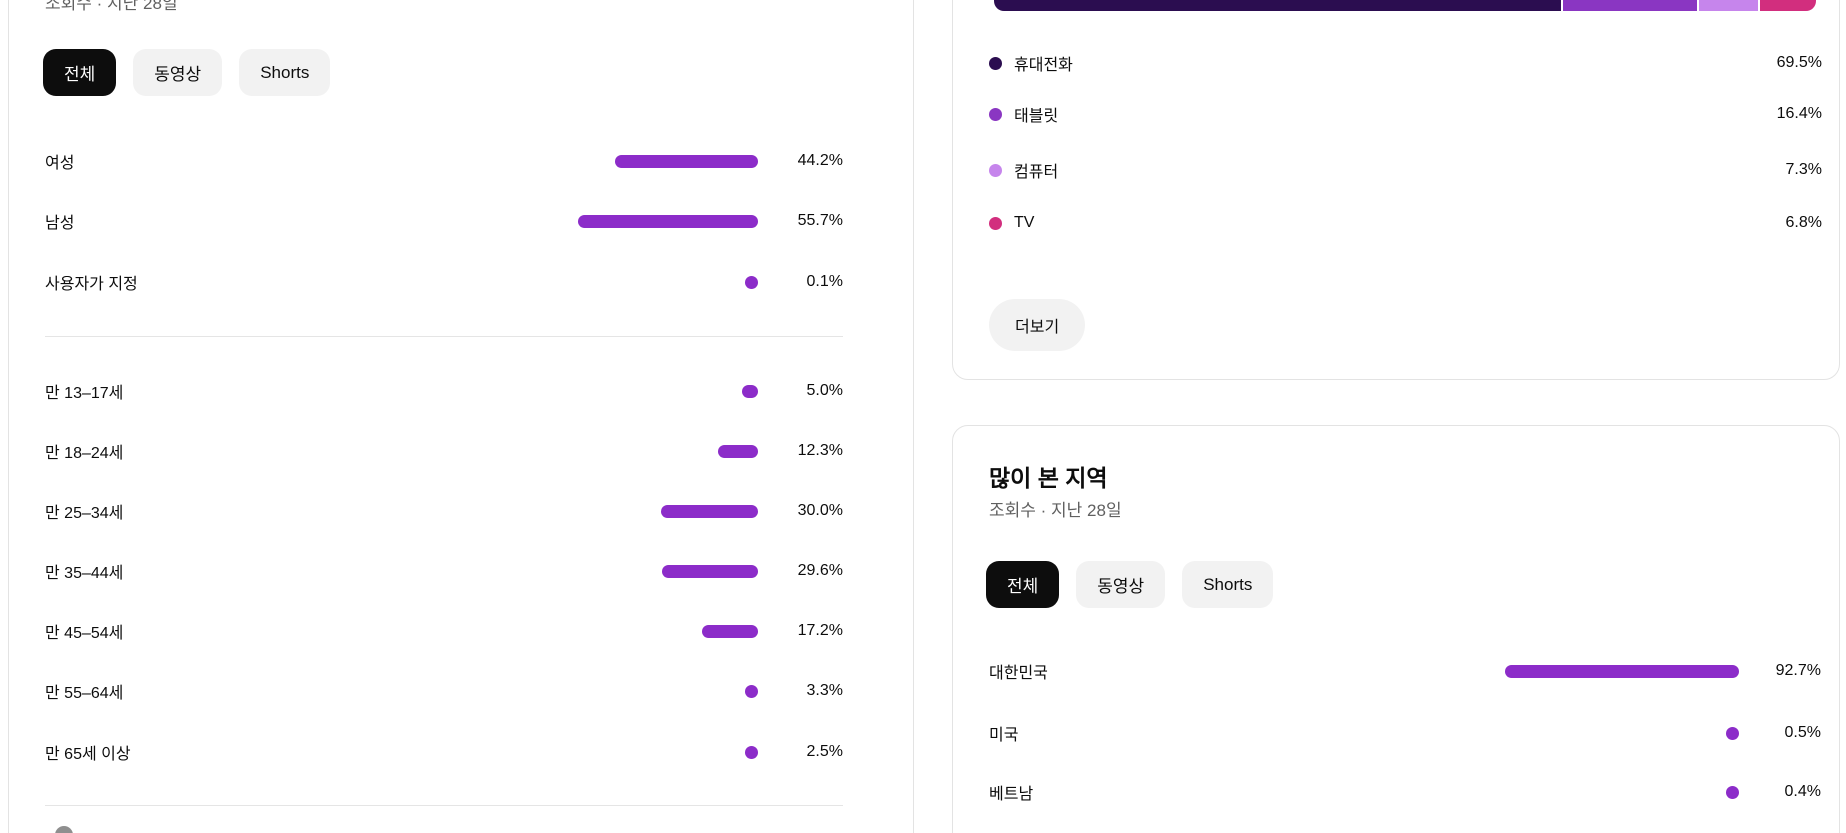  What do you see at coordinates (1798, 670) in the screenshot?
I see `region-row-value: 92.7%` at bounding box center [1798, 670].